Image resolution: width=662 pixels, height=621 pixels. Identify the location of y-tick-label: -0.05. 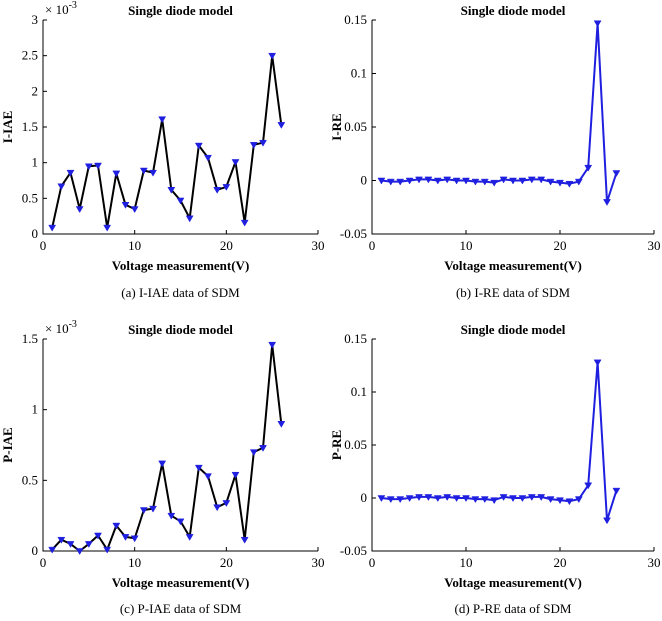
(353, 233).